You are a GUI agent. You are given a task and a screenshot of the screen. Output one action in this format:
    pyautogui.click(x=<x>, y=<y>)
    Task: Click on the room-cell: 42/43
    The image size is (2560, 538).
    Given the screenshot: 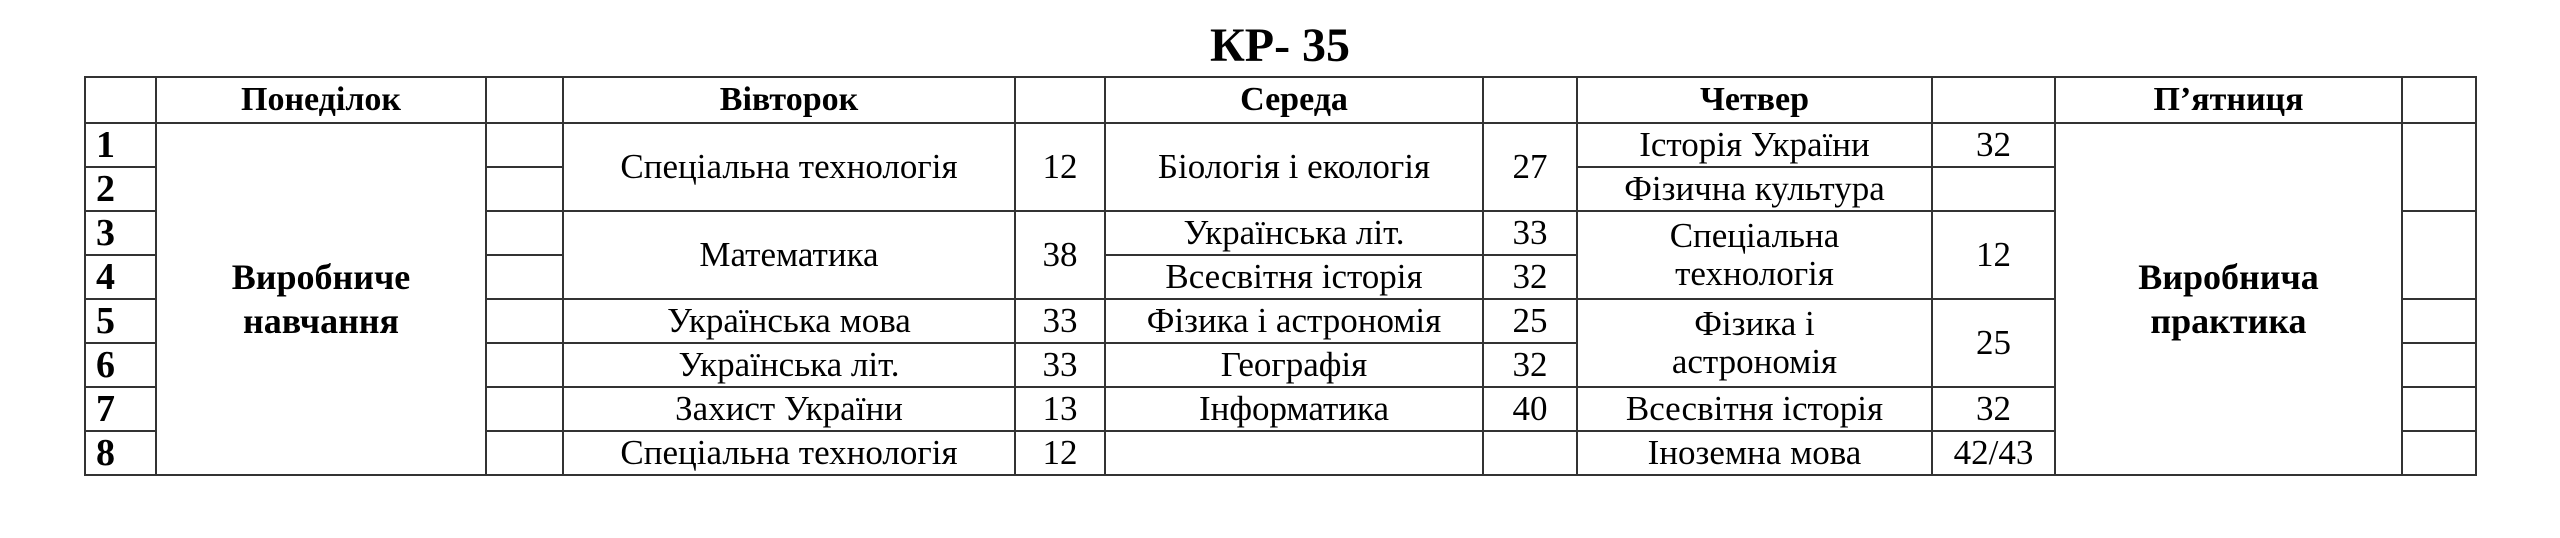 What is the action you would take?
    pyautogui.click(x=1993, y=453)
    